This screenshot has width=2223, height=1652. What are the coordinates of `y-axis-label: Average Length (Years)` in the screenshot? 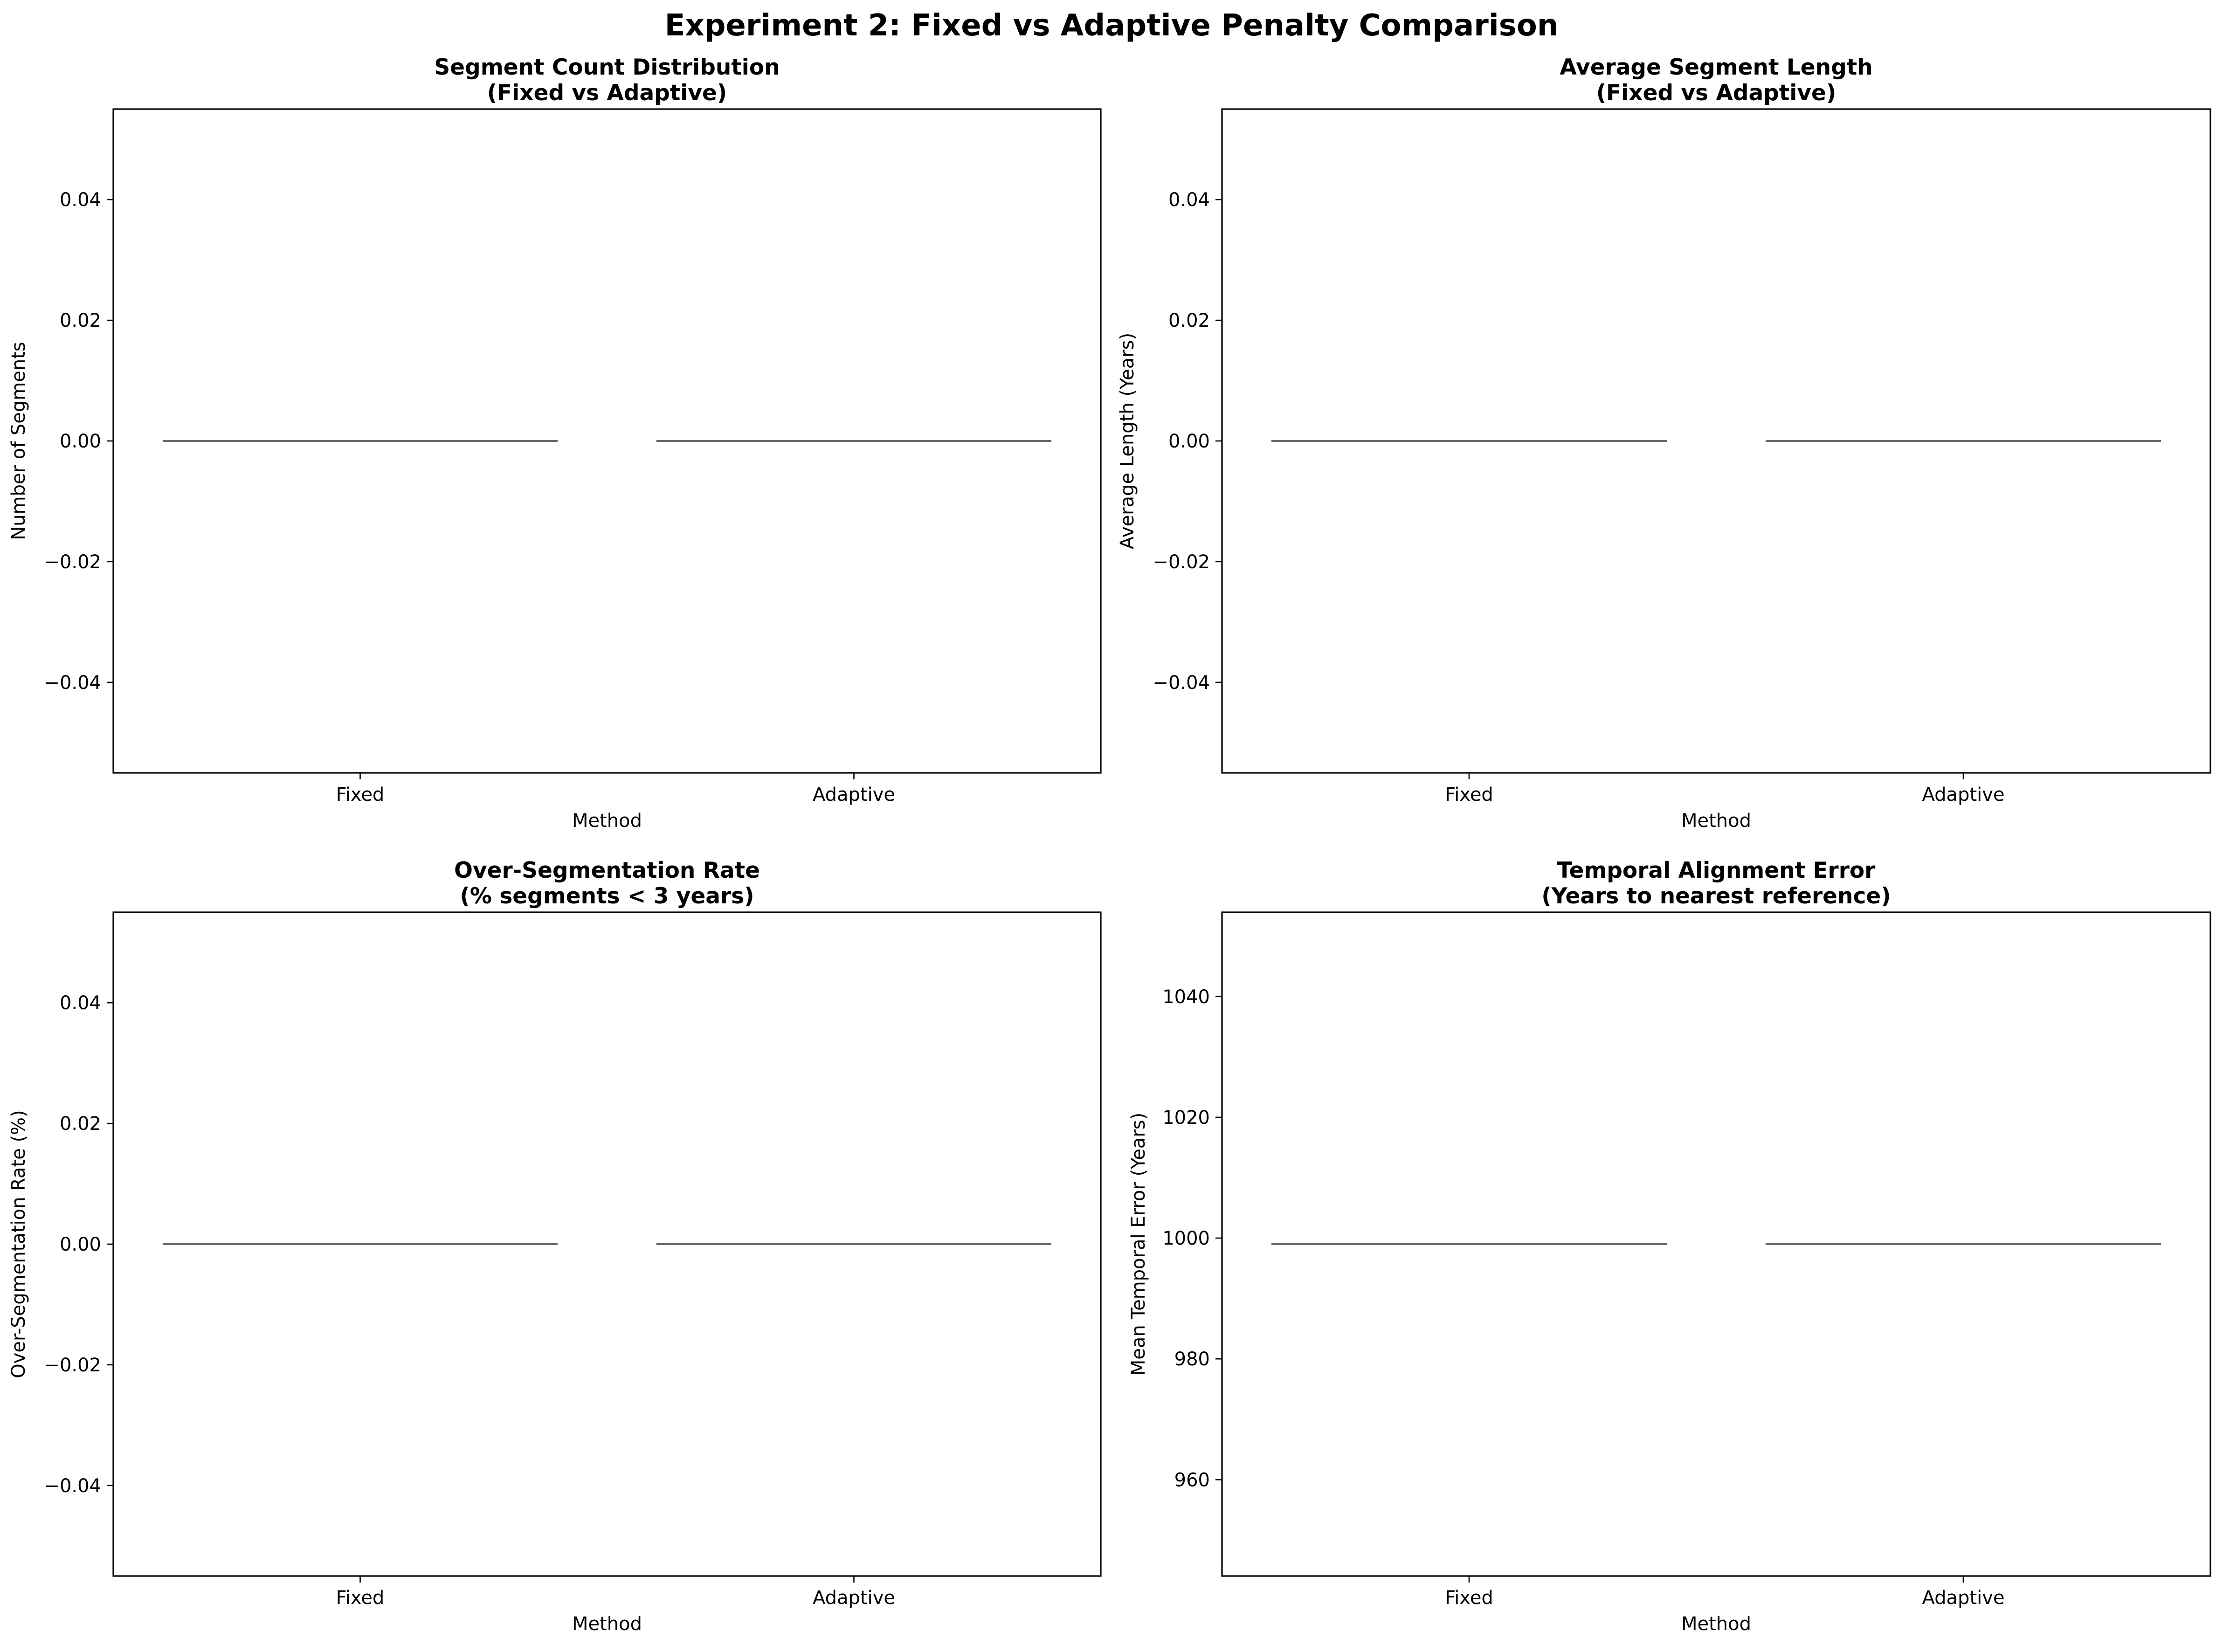 It's located at (1127, 441).